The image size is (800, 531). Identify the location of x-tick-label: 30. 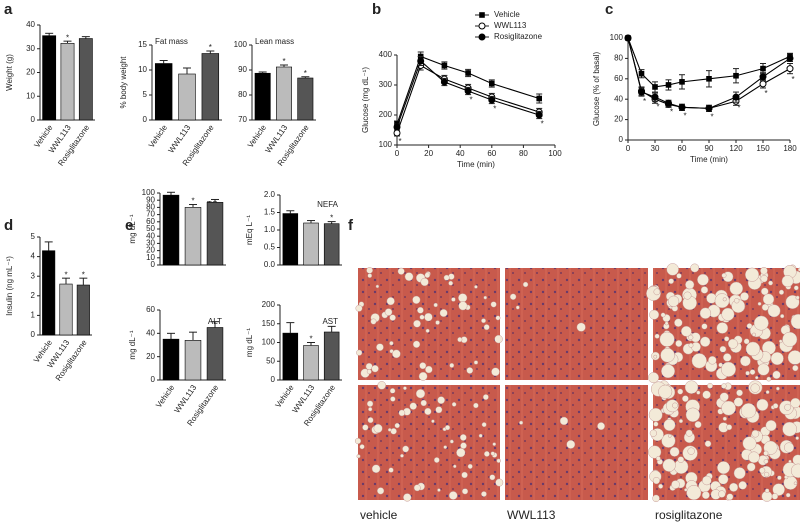
(655, 148).